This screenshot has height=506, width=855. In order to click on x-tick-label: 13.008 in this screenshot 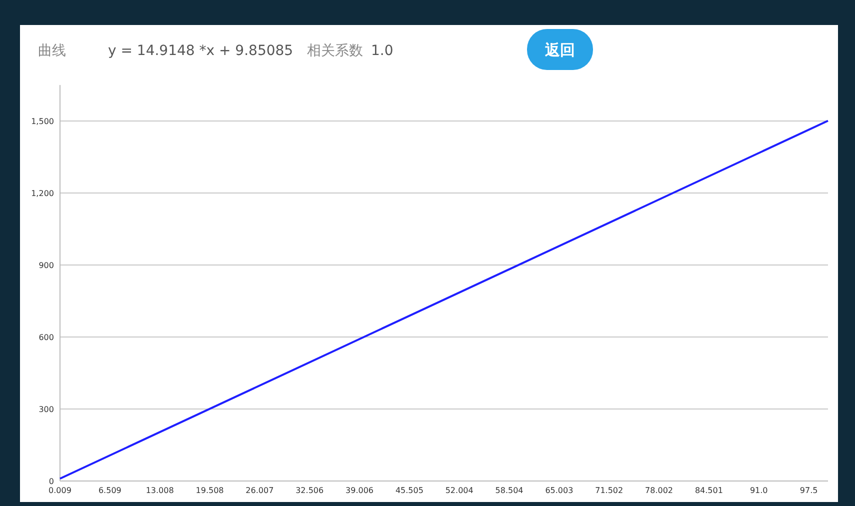, I will do `click(160, 490)`.